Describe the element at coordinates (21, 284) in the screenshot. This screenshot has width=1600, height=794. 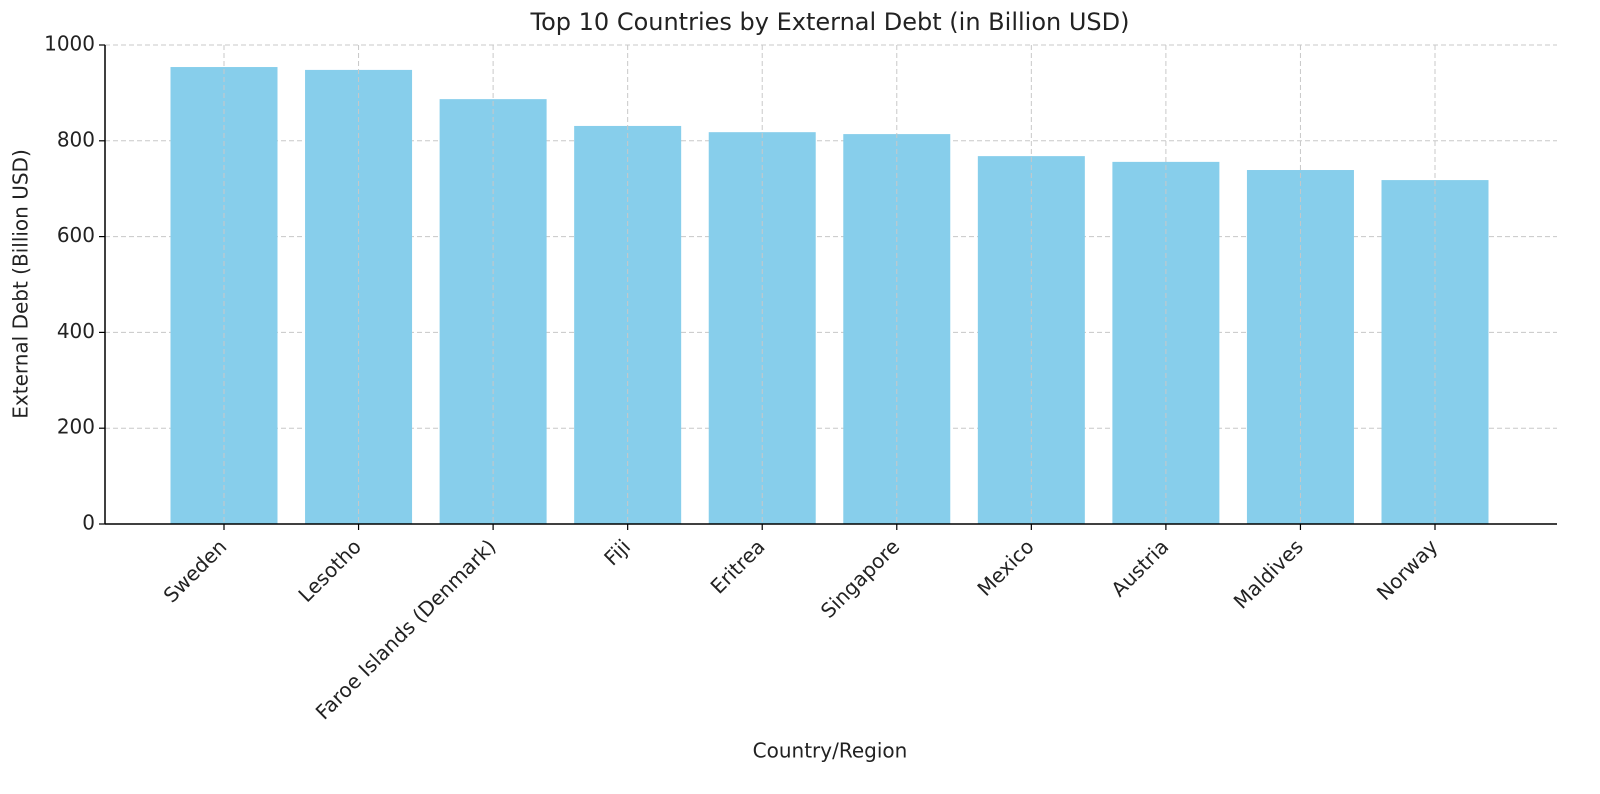
I see `y-axis-label: External Debt (Billion USD)` at that location.